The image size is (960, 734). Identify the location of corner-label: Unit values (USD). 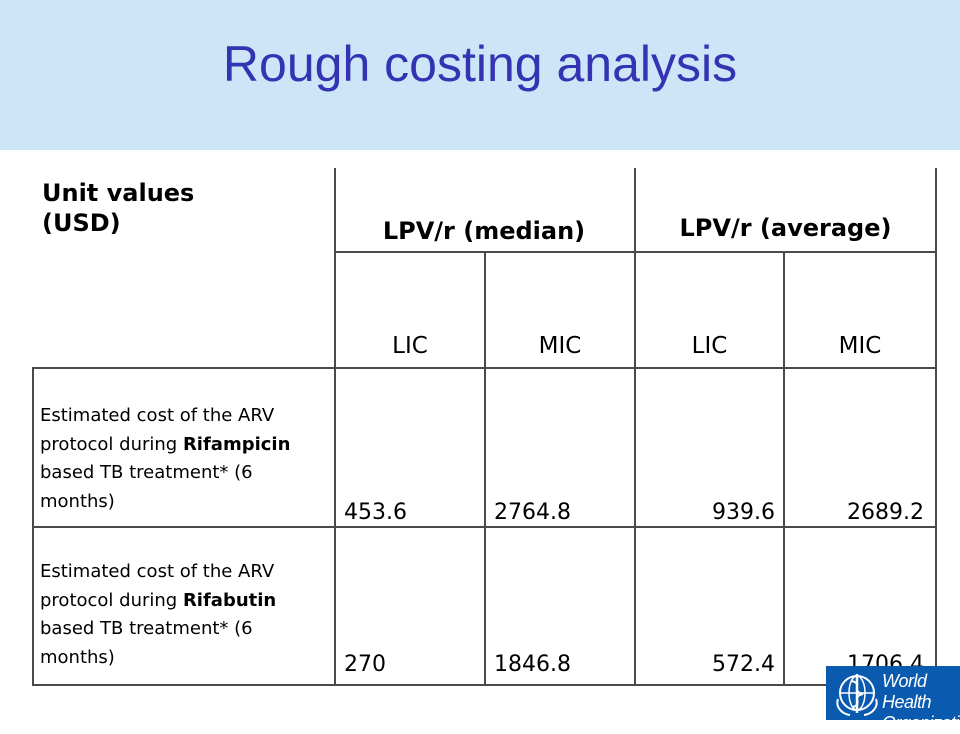
(118, 208).